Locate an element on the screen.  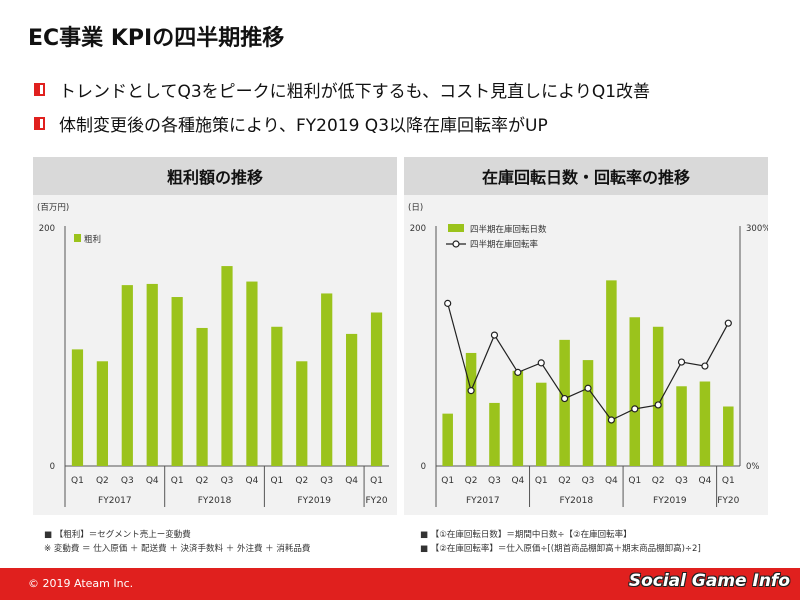
bullet-text: 体制変更後の各種施策により、FY2019 Q3以降在庫回転率がUP is located at coordinates (303, 125).